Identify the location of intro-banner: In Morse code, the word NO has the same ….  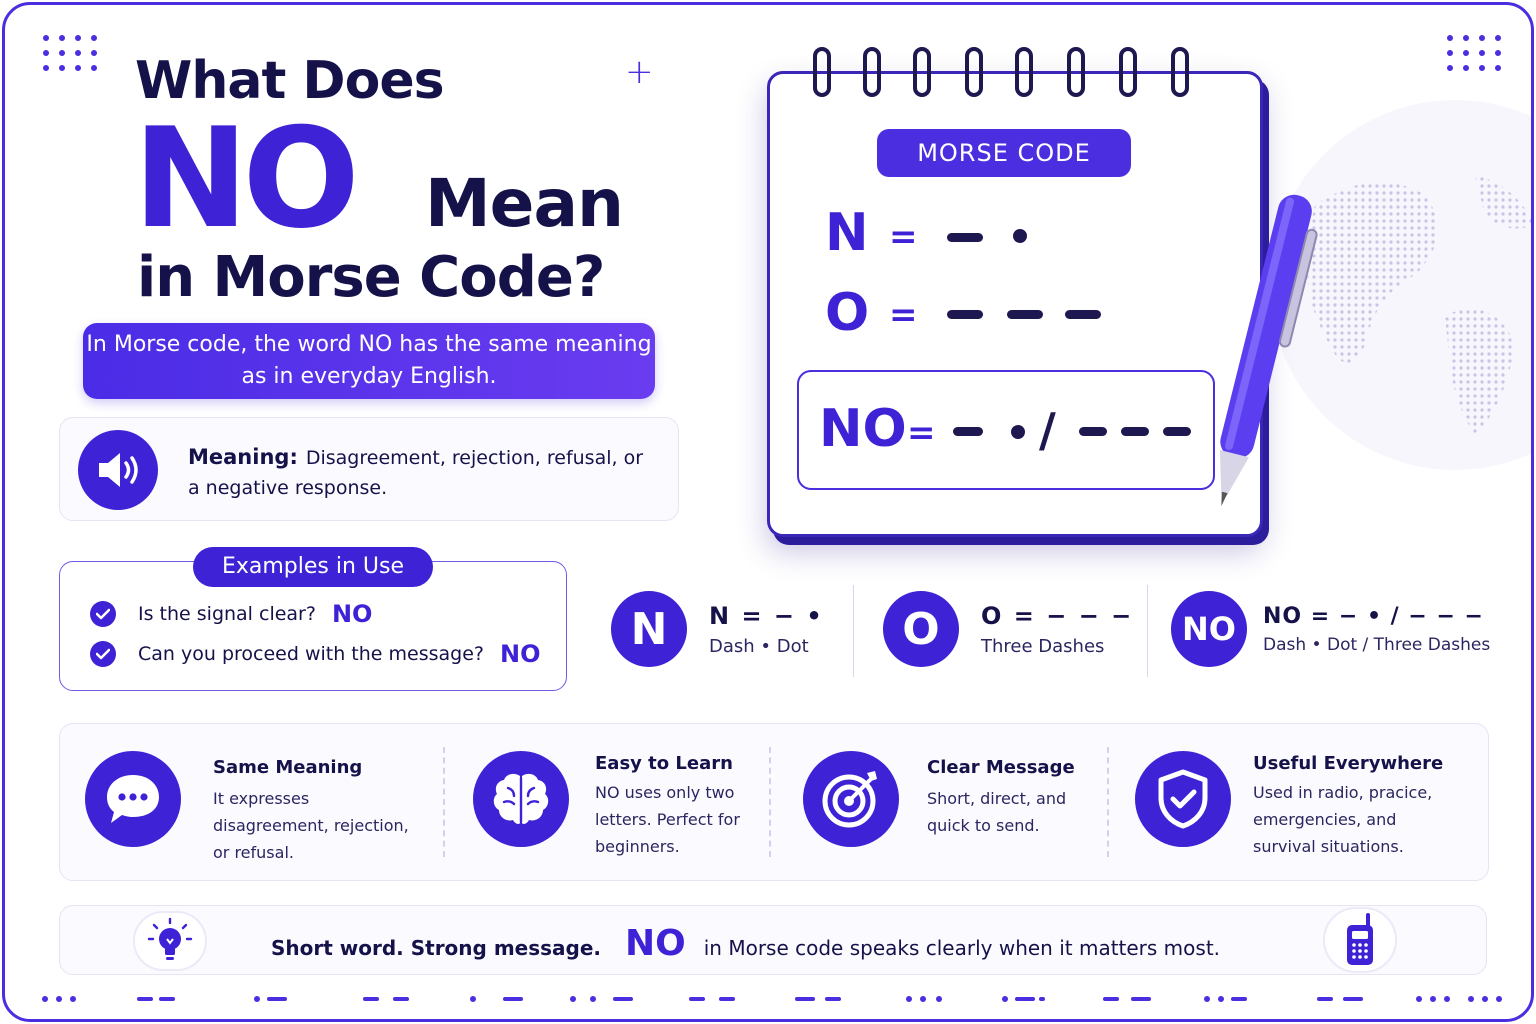
(369, 361).